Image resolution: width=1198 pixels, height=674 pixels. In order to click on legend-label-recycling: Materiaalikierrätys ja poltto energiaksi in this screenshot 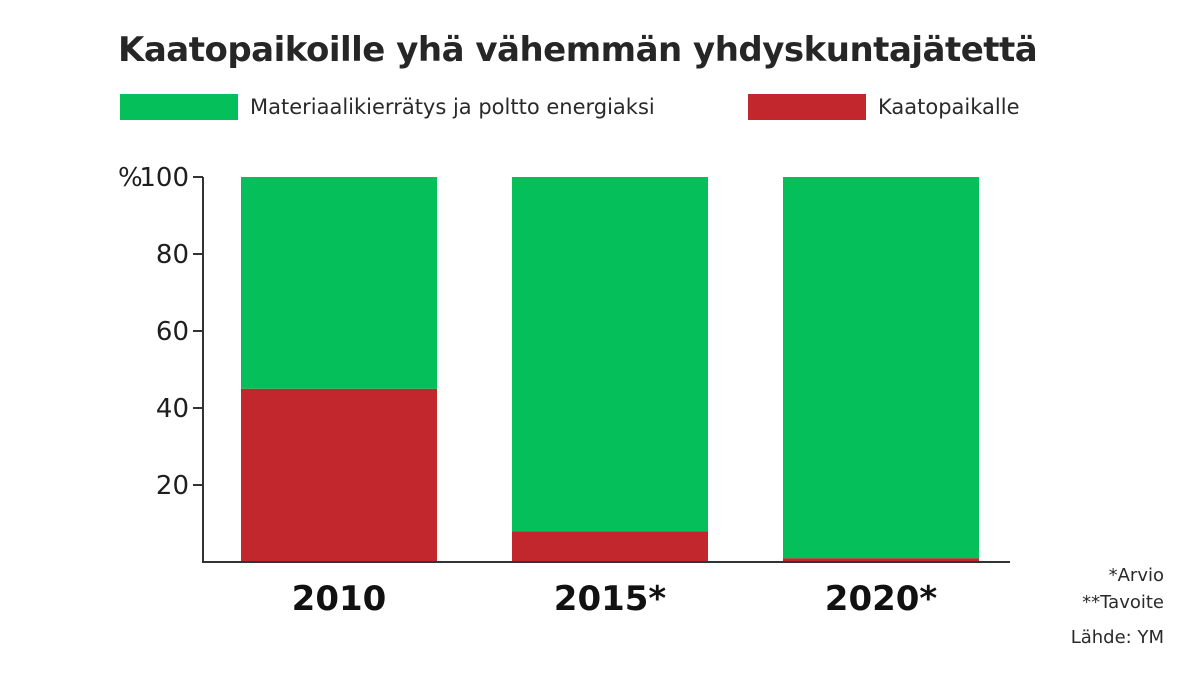, I will do `click(452, 107)`.